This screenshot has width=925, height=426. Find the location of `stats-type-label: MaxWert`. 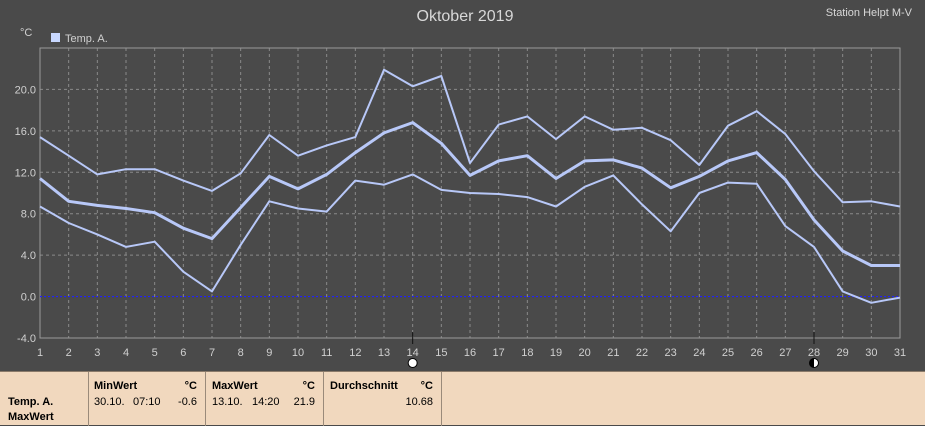

stats-type-label: MaxWert is located at coordinates (31, 417).